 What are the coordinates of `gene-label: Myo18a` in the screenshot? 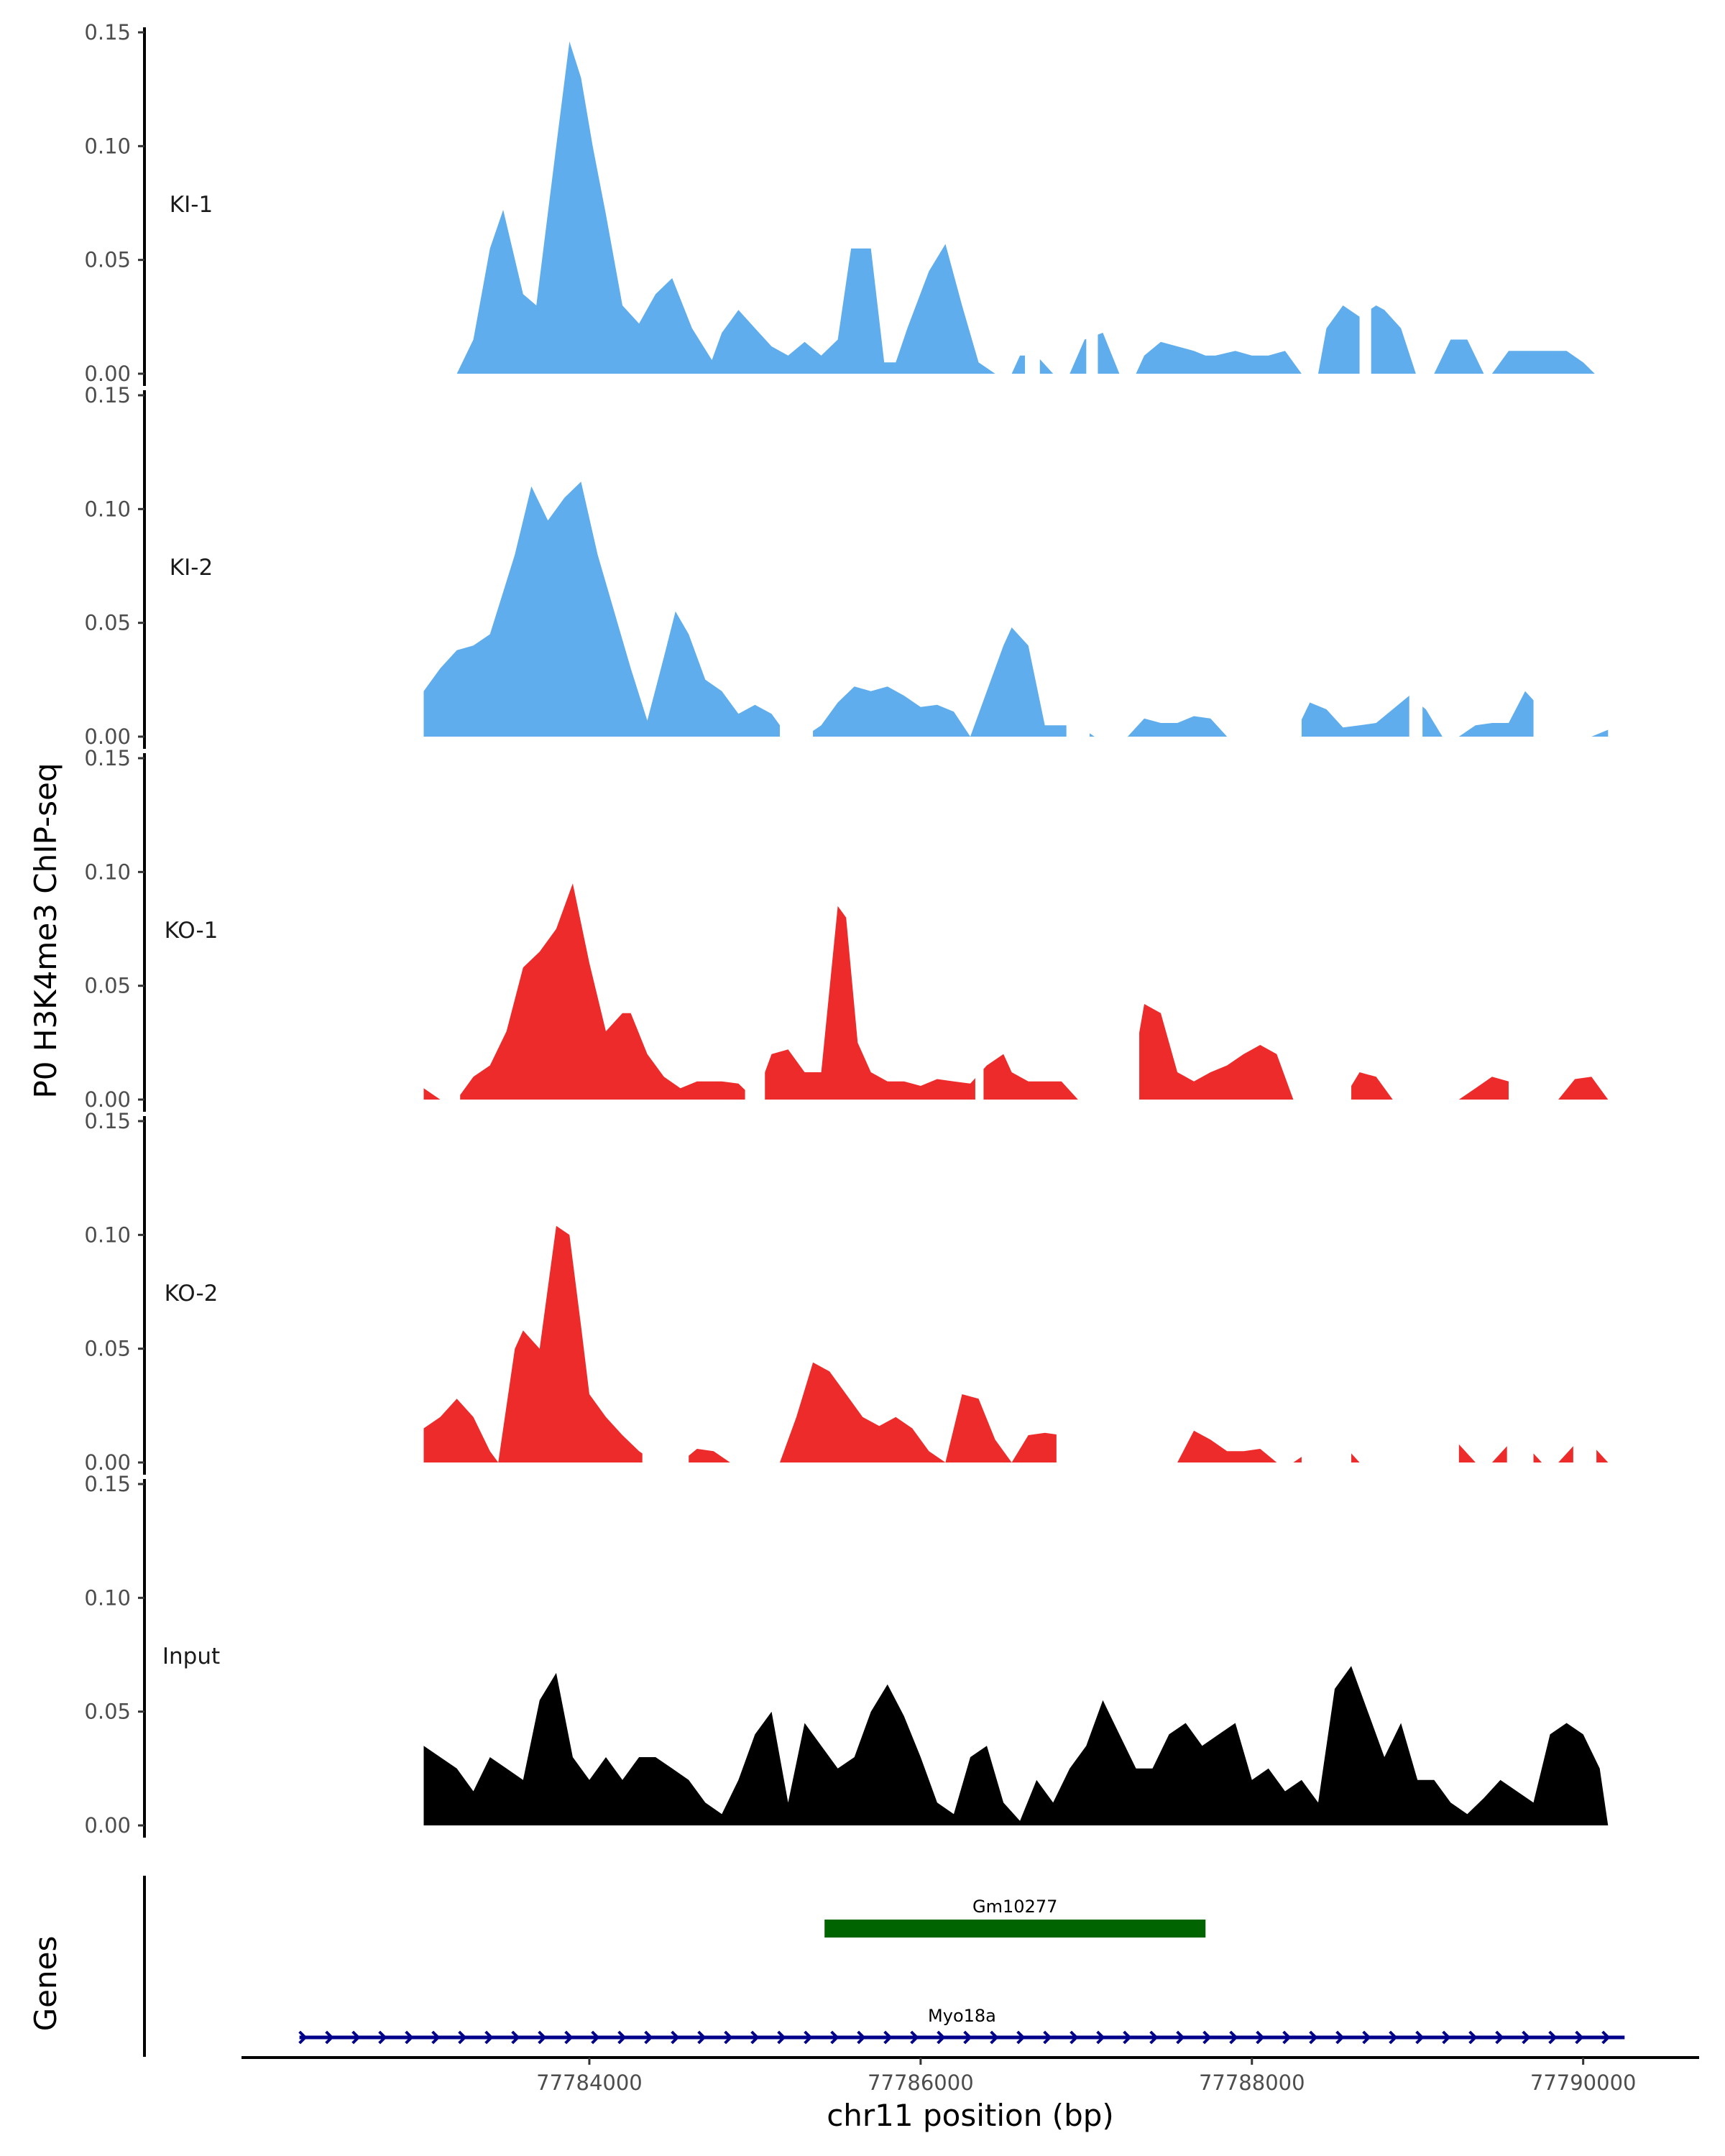 It's located at (962, 2016).